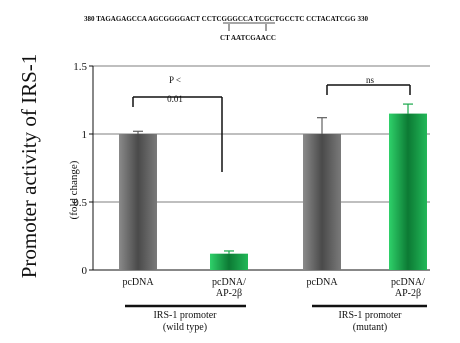 The height and width of the screenshot is (343, 460). Describe the element at coordinates (370, 80) in the screenshot. I see `ns-label: ns` at that location.